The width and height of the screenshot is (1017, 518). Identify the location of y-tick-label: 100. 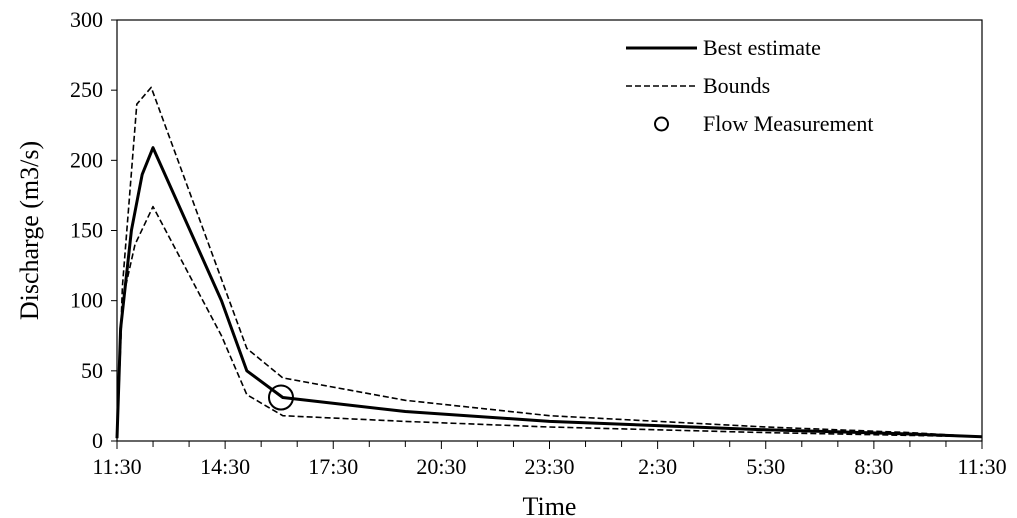
(86, 300).